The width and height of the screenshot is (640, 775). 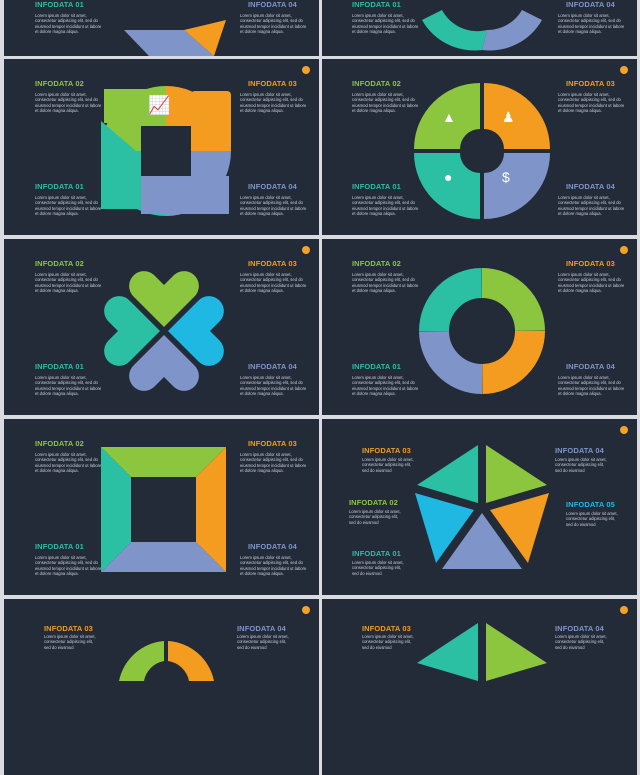 I want to click on circle-diagram, so click(x=482, y=30).